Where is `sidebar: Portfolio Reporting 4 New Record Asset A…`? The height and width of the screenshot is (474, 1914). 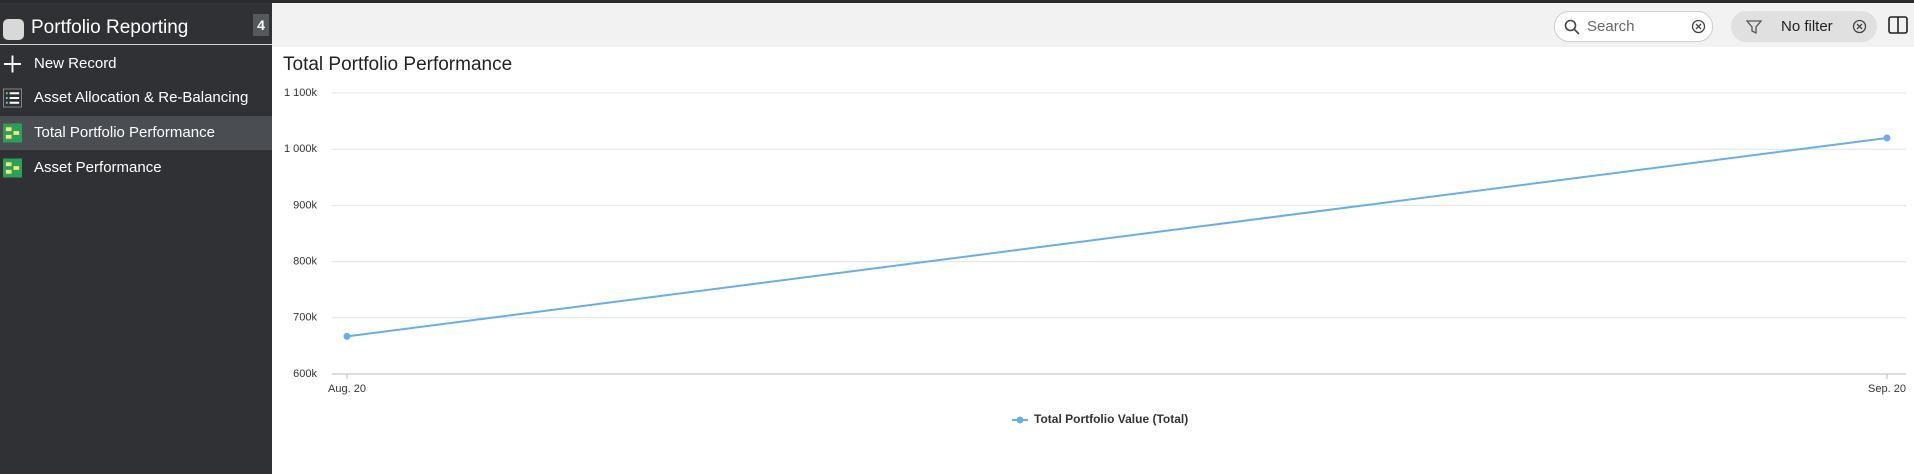
sidebar: Portfolio Reporting 4 New Record Asset A… is located at coordinates (136, 238).